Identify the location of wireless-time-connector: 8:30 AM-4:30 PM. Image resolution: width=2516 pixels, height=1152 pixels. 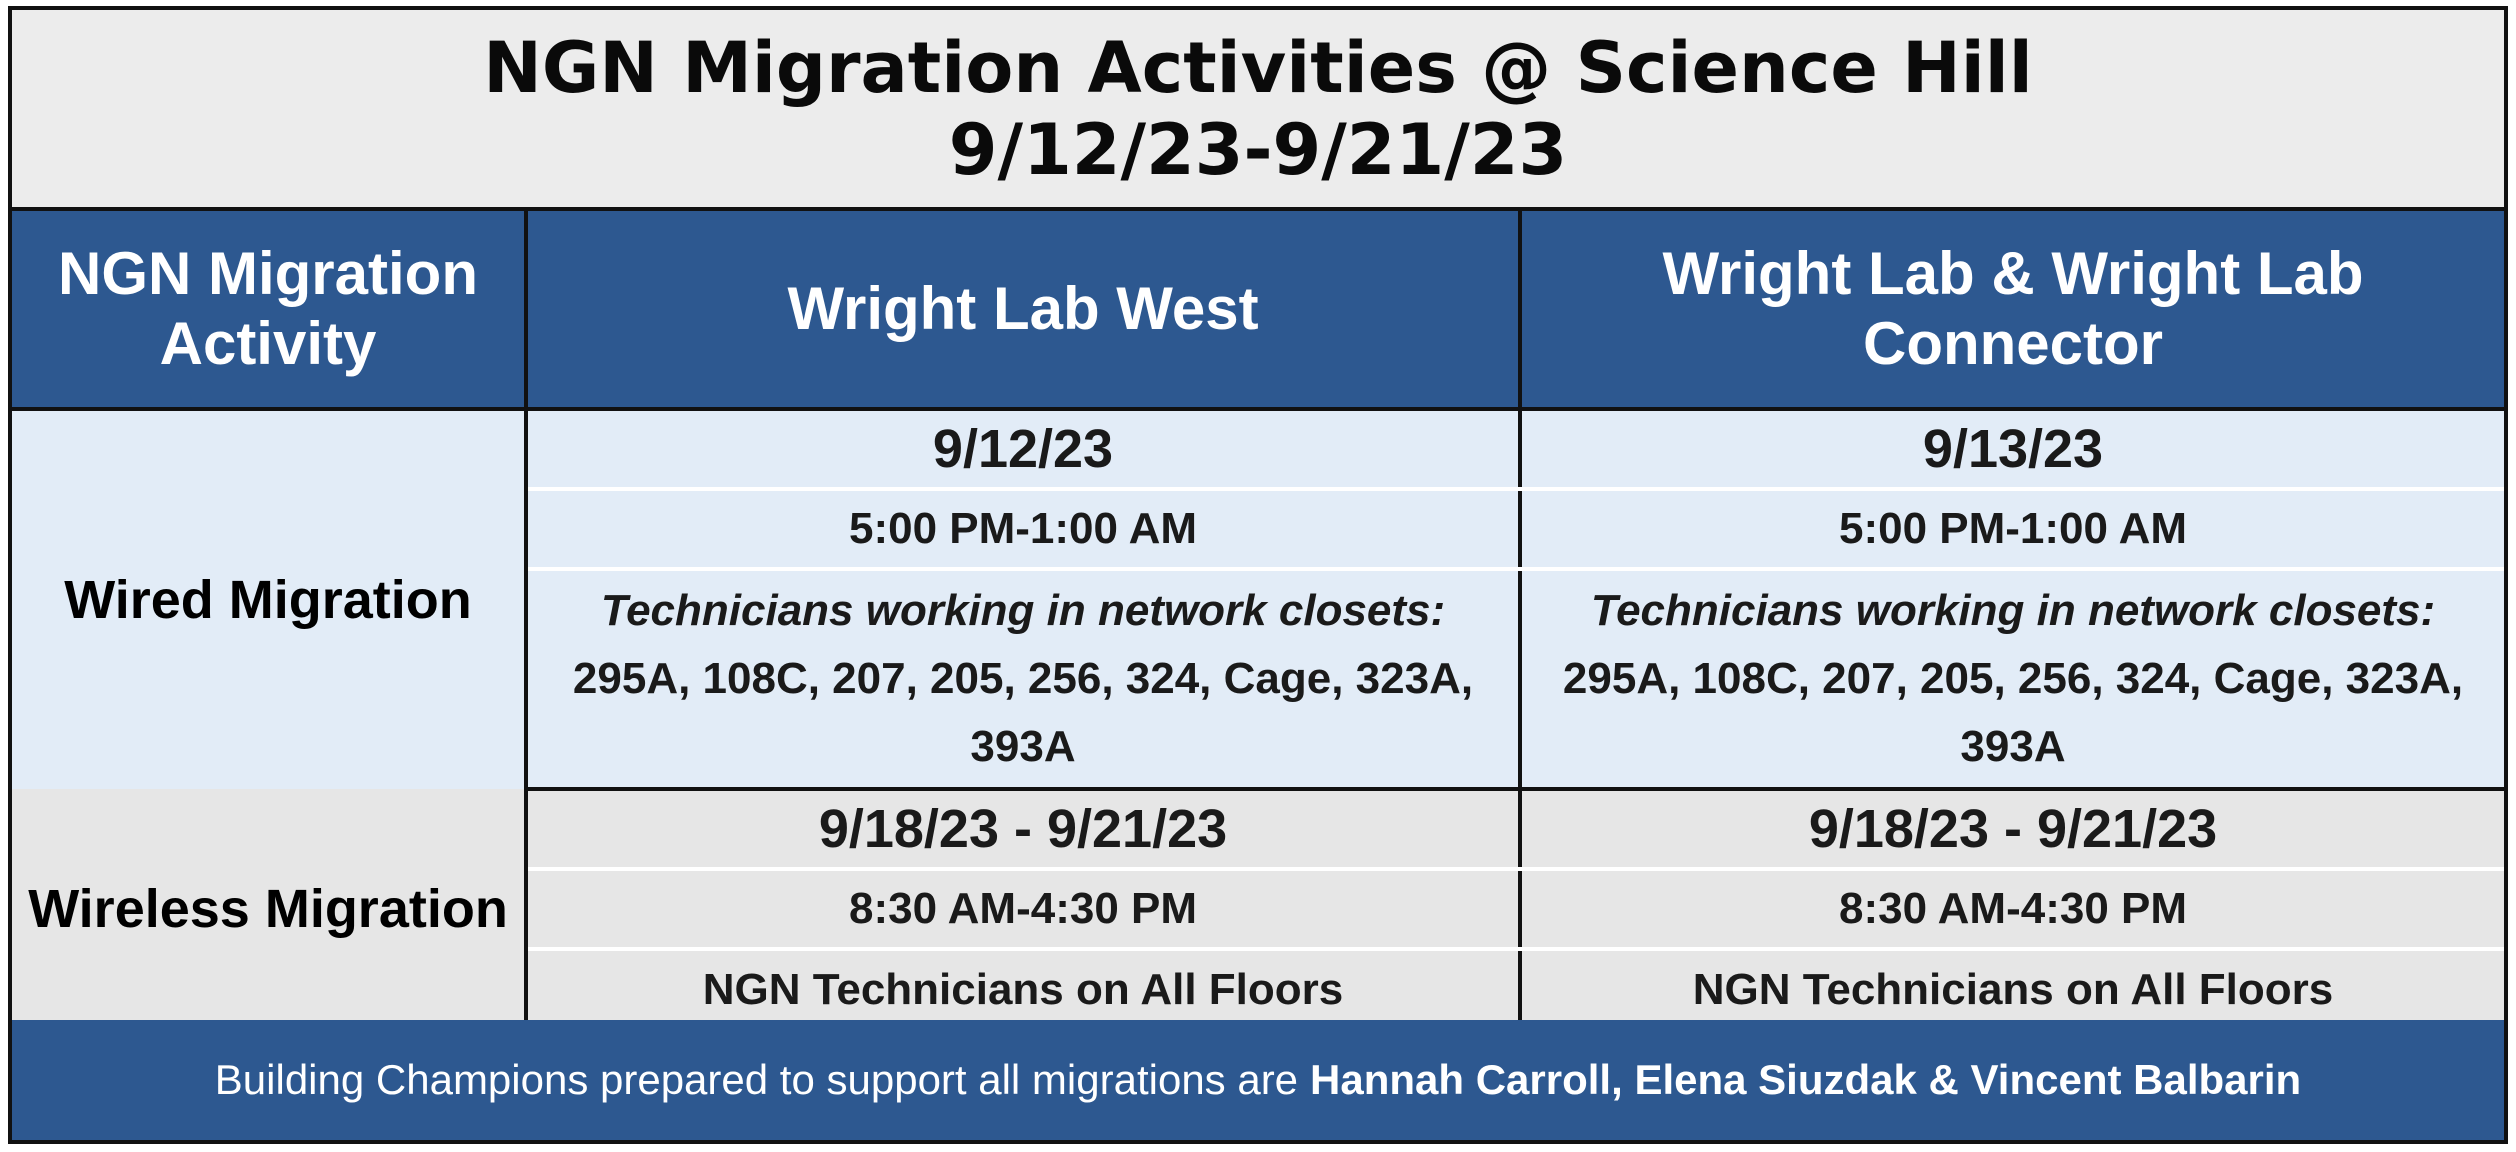
(2012, 910).